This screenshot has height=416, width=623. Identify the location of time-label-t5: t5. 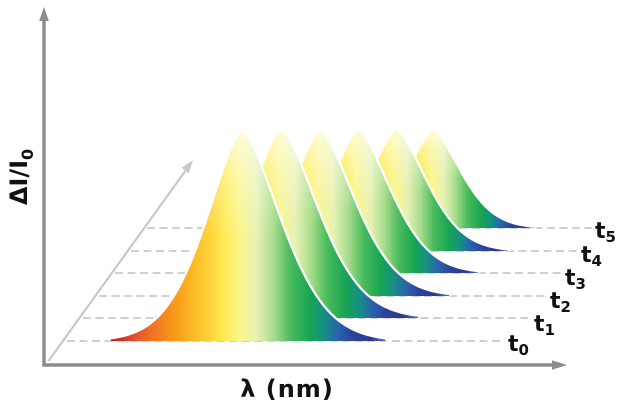
(605, 232).